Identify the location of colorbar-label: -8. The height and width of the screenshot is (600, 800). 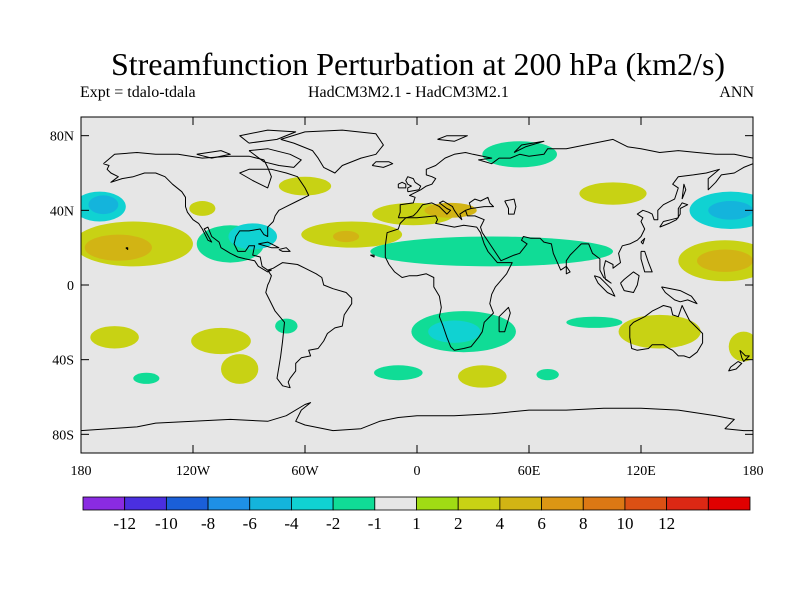
(208, 523).